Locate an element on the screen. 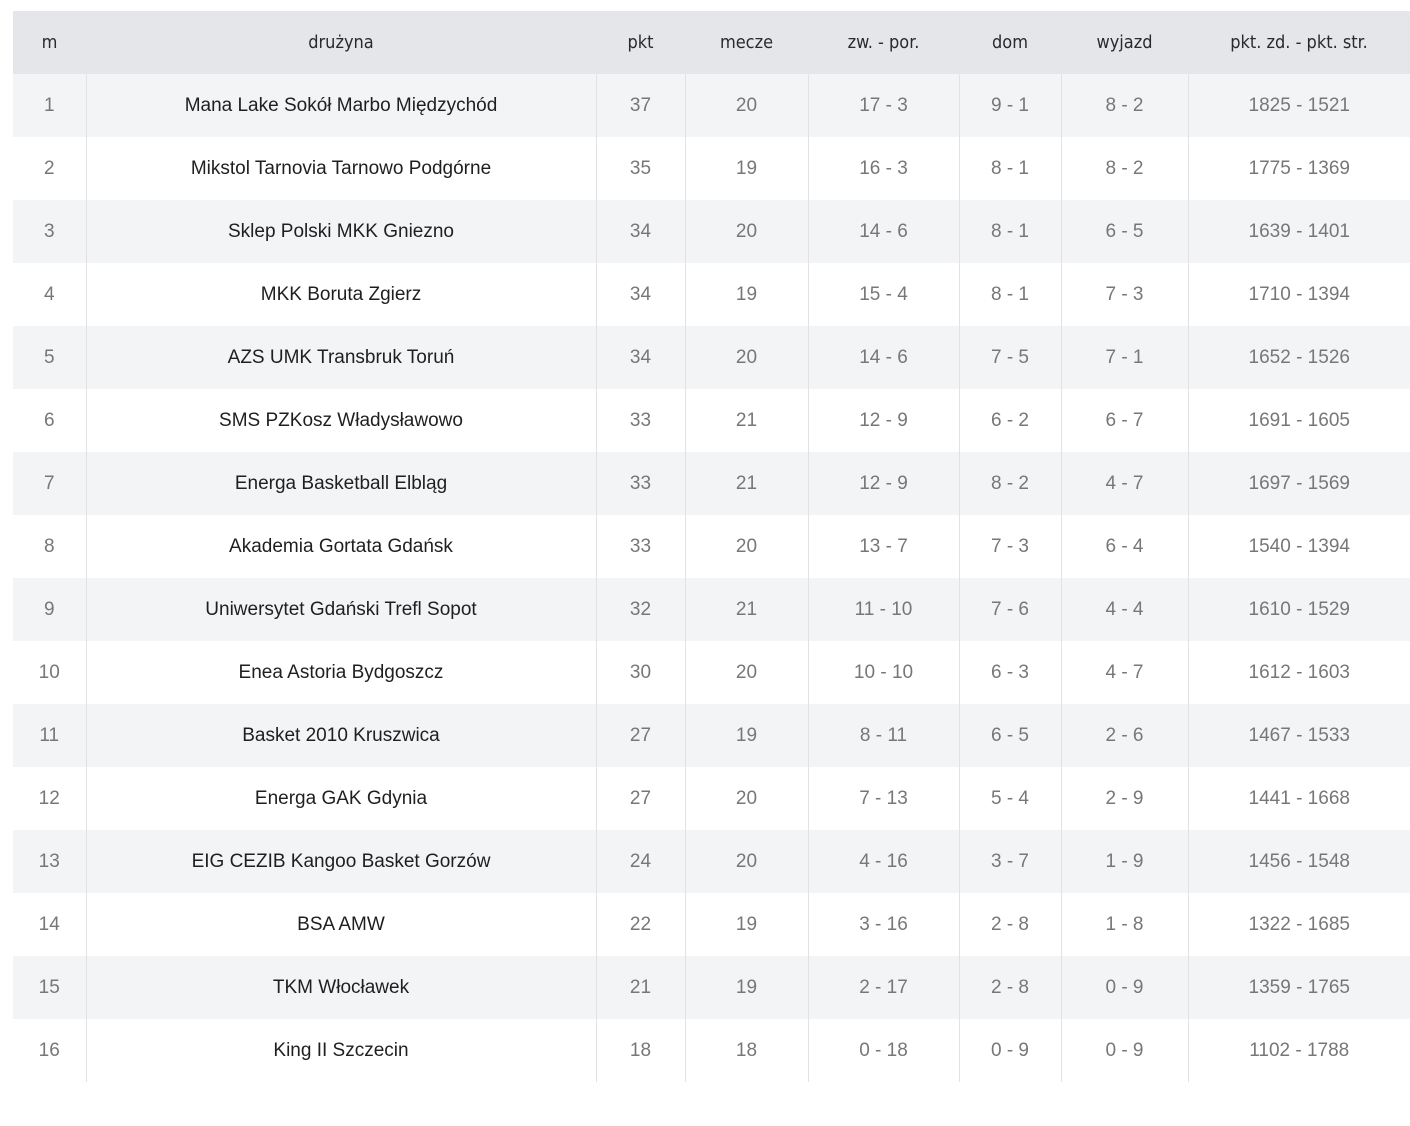 The width and height of the screenshot is (1410, 1126). team-name-cell: King II Szczecin is located at coordinates (340, 1050).